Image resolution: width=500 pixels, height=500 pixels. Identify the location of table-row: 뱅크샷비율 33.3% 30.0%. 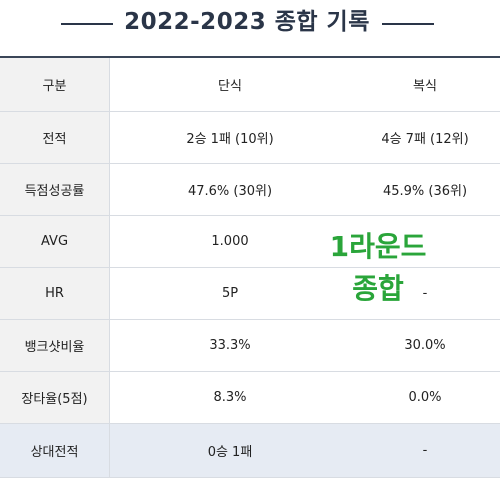
(250, 346).